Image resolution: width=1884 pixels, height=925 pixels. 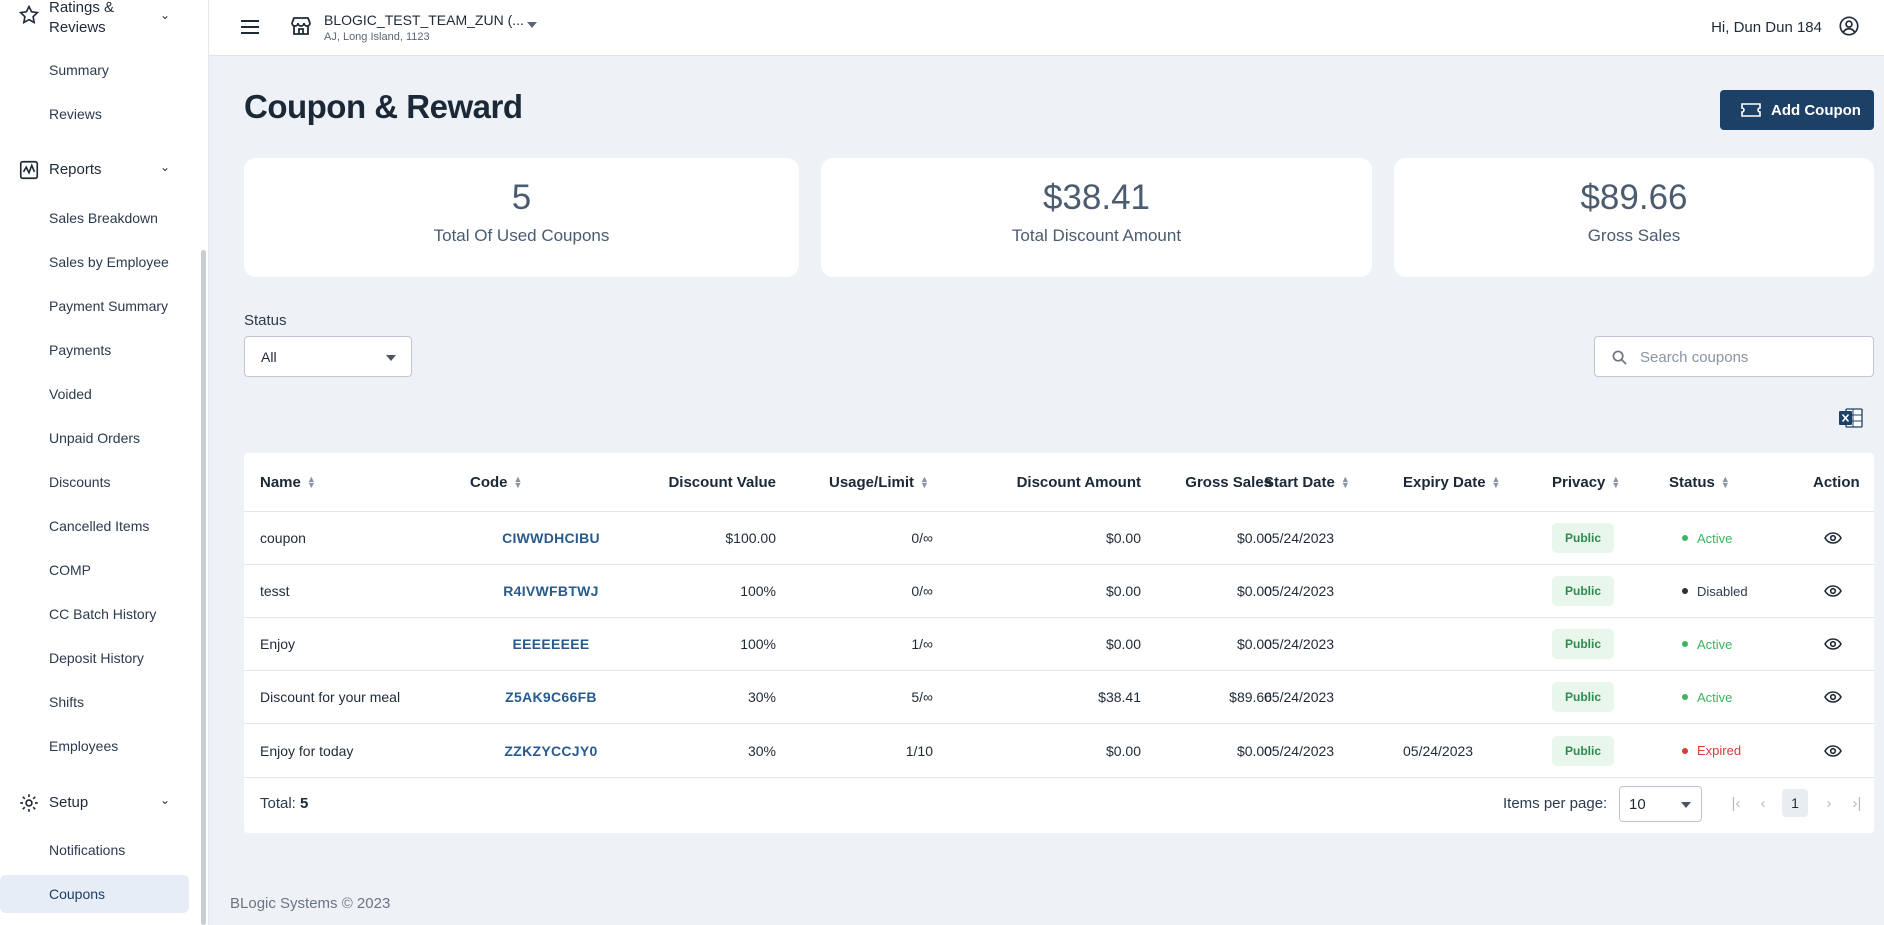 What do you see at coordinates (1660, 804) in the screenshot?
I see `items-per-page-select: 10` at bounding box center [1660, 804].